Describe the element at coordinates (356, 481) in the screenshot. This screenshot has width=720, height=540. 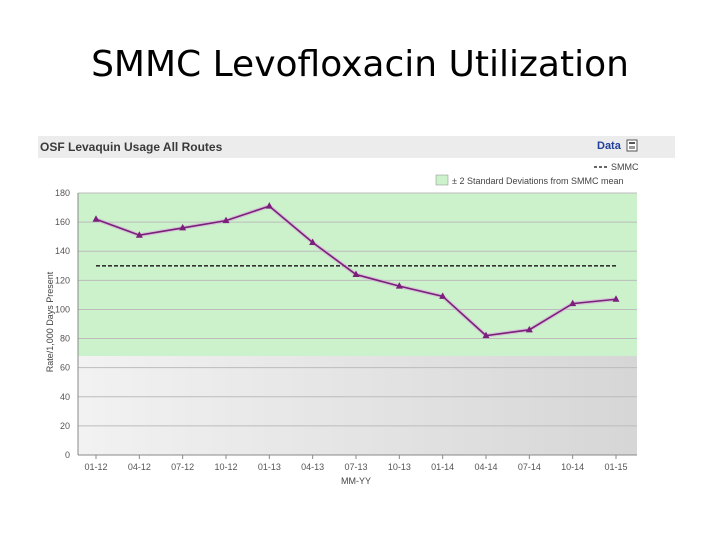
I see `x-axis-label: MM-YY` at that location.